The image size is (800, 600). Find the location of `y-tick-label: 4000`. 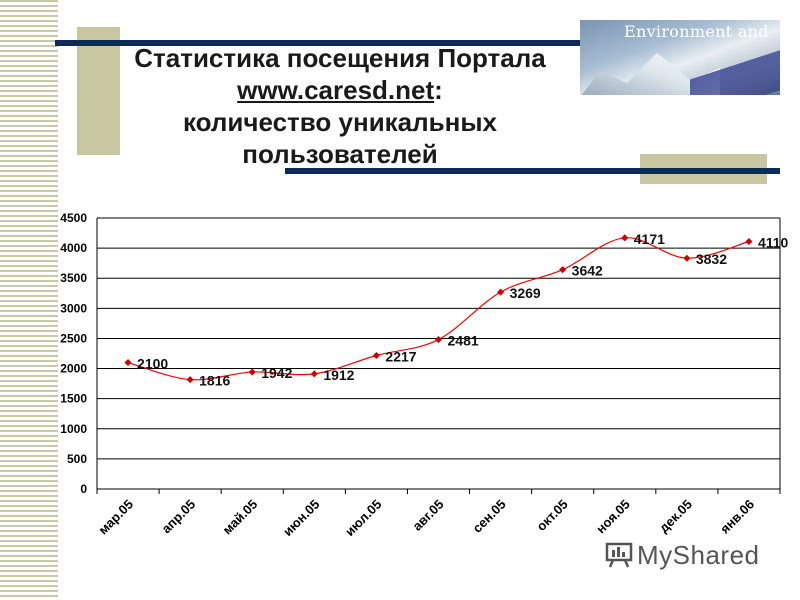

y-tick-label: 4000 is located at coordinates (73, 248).